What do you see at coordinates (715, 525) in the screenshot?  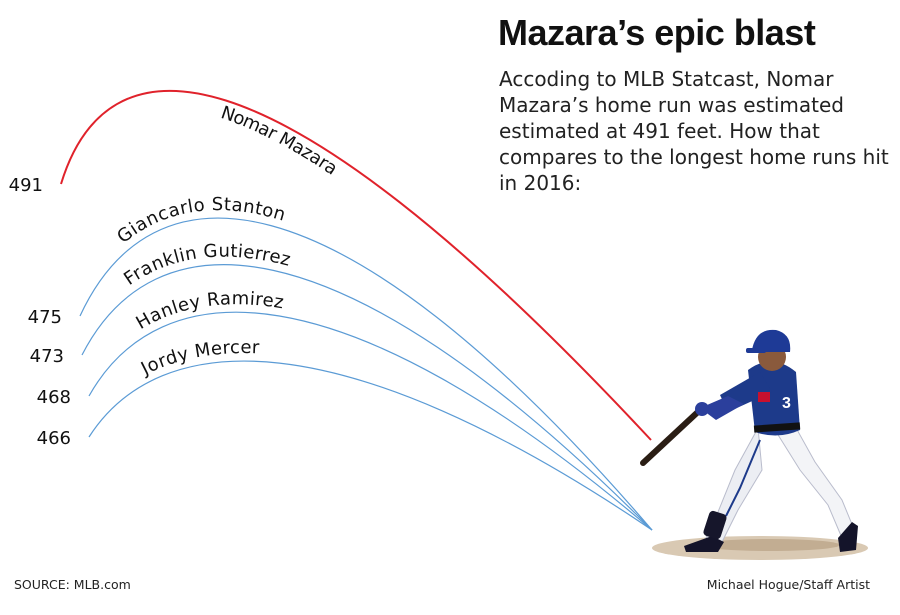 I see `leg-guard` at bounding box center [715, 525].